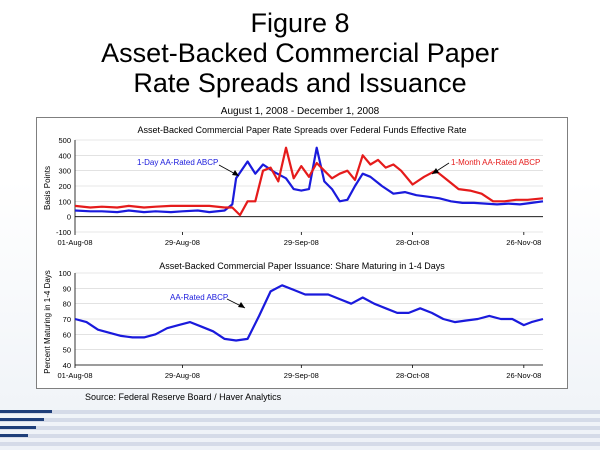 This screenshot has width=600, height=450. What do you see at coordinates (301, 375) in the screenshot?
I see `chart2-xtick-label: 29-Sep-08` at bounding box center [301, 375].